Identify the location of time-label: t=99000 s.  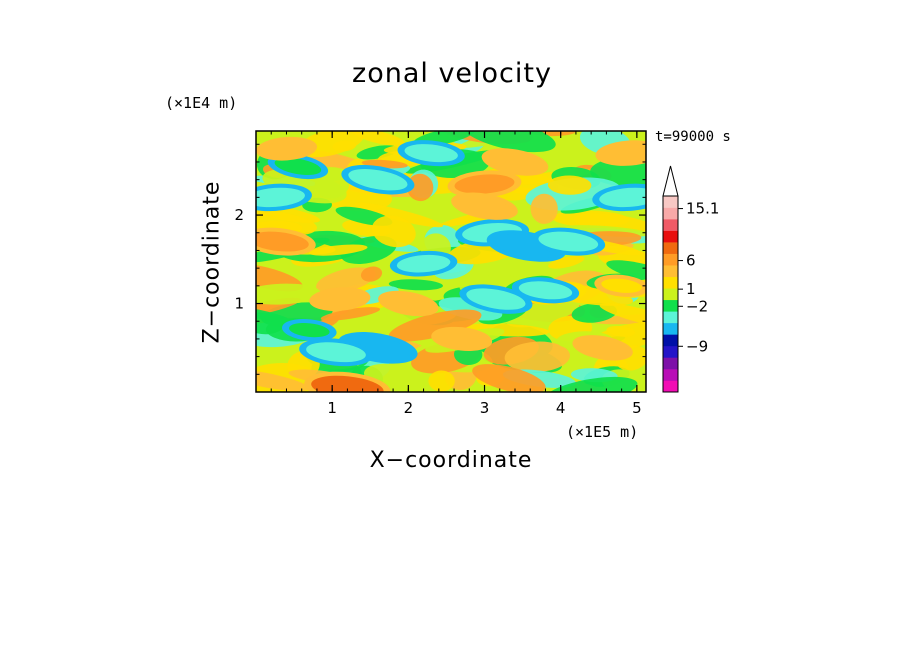
(693, 137).